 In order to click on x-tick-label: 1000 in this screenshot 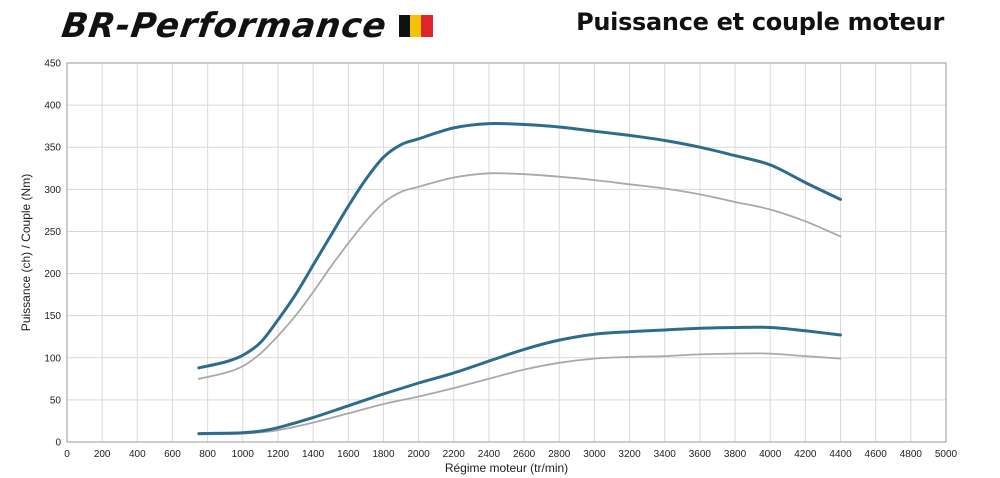, I will do `click(243, 454)`.